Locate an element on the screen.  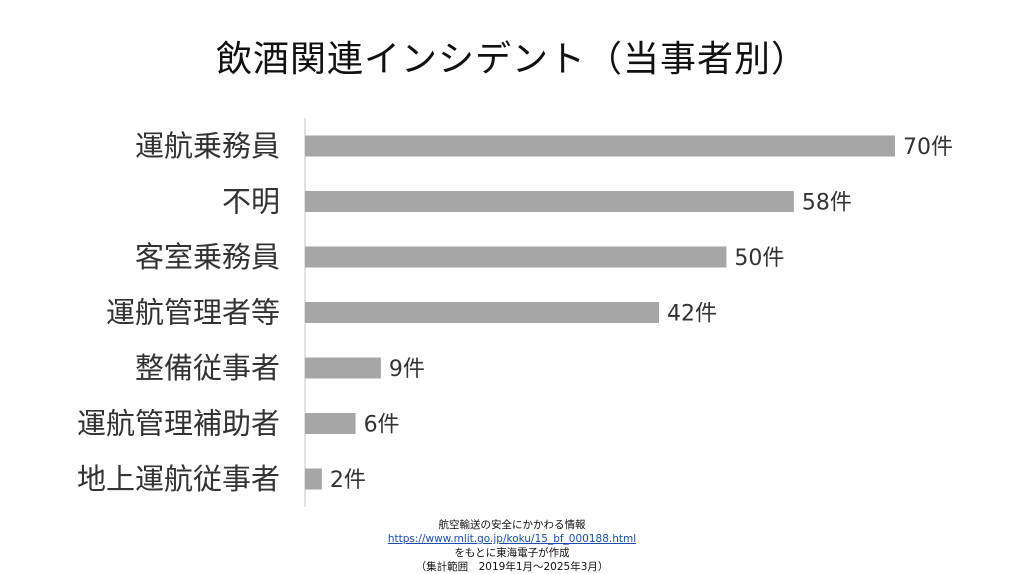
data-label: 58件 is located at coordinates (827, 203).